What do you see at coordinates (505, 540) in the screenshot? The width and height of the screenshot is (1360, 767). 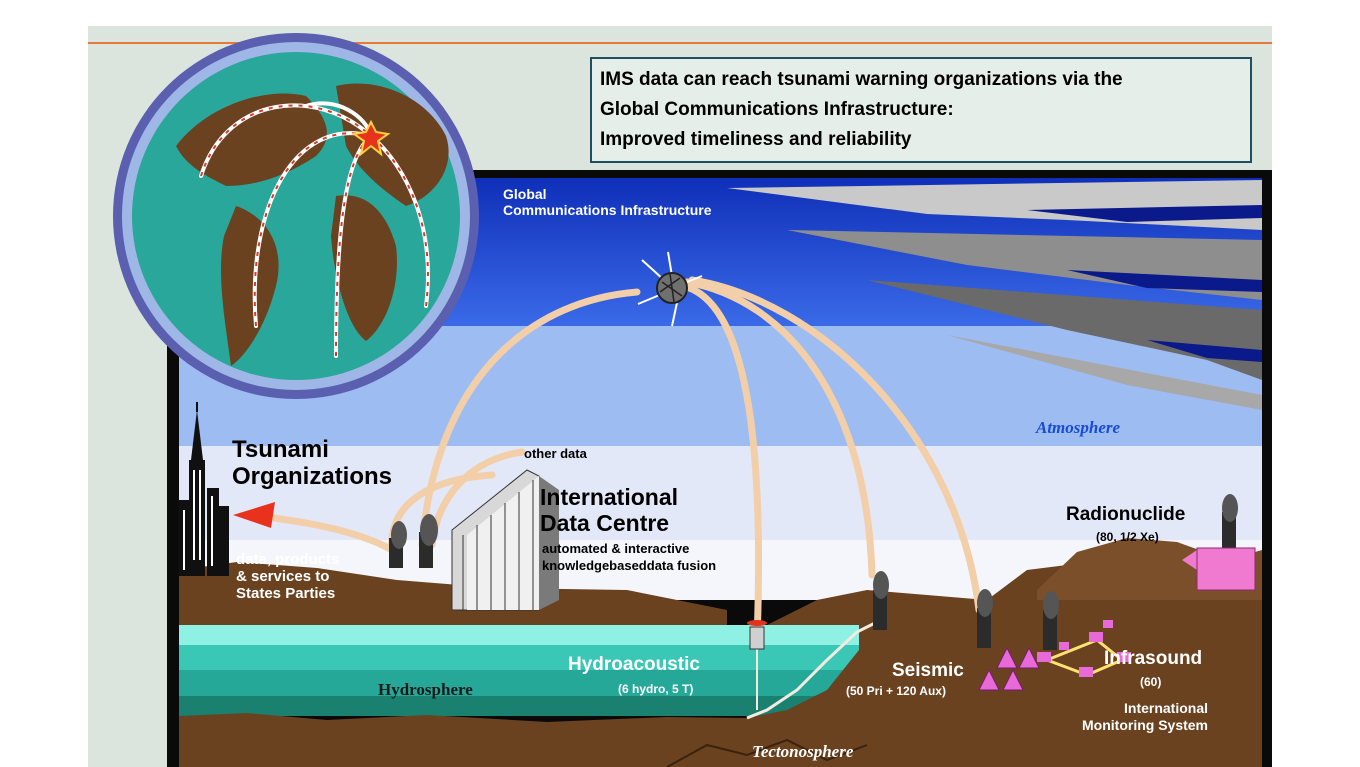 I see `idc-building-icon` at bounding box center [505, 540].